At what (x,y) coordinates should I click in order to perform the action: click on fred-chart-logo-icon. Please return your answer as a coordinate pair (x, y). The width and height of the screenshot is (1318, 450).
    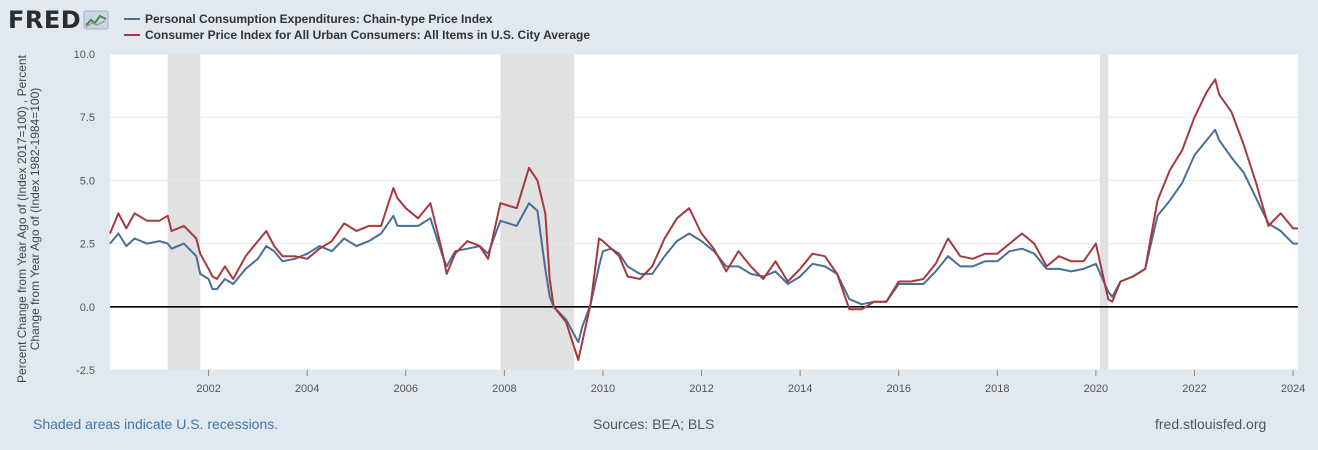
    Looking at the image, I should click on (96, 20).